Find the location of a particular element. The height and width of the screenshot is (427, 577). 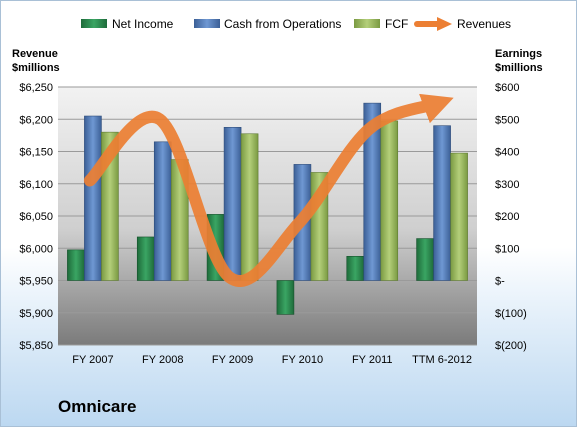

right-axis-ticks: $(200) $(100) $- $100 $200 $300 $400 $500 $600 is located at coordinates (511, 217).